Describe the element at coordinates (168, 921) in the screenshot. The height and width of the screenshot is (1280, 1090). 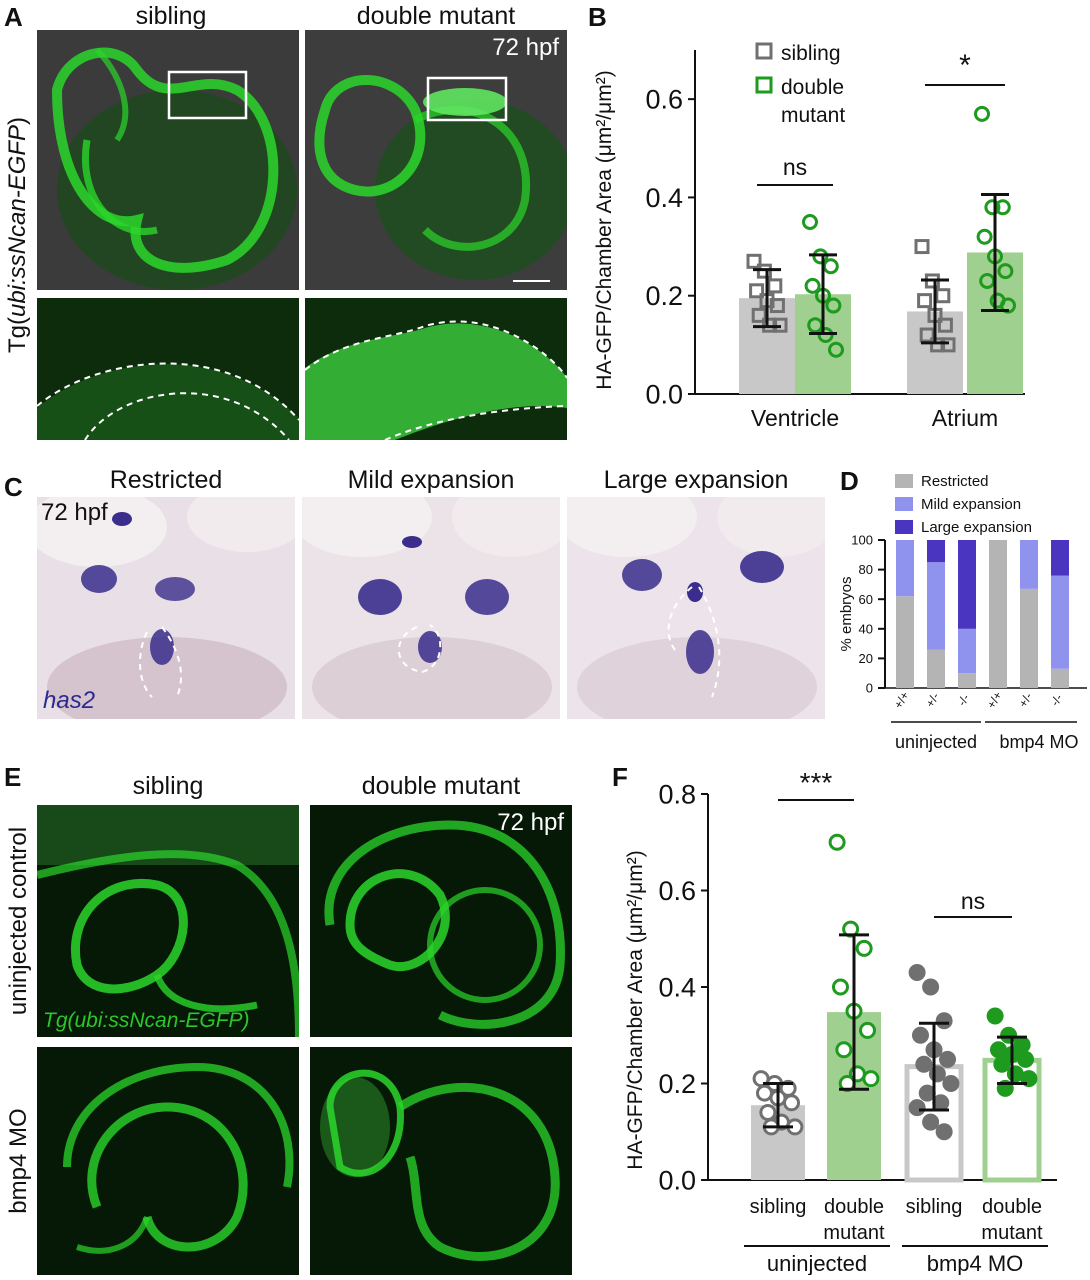
I see `gfp-image-e1` at that location.